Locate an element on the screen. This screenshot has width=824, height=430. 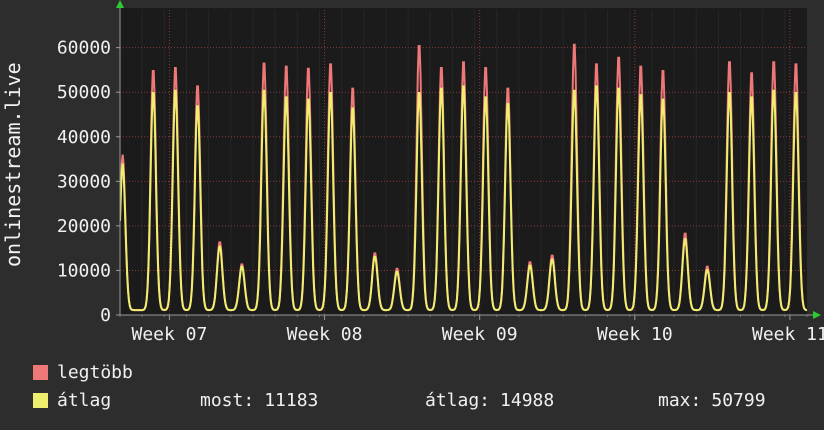
stat-atlag-label: átlag: is located at coordinates (458, 400).